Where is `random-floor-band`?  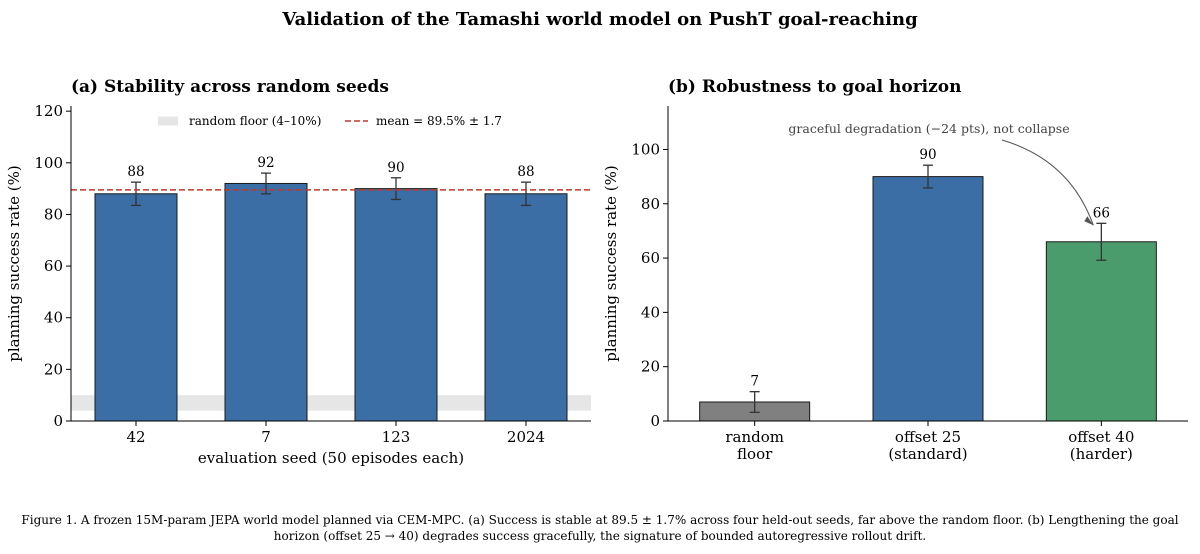 random-floor-band is located at coordinates (331, 403).